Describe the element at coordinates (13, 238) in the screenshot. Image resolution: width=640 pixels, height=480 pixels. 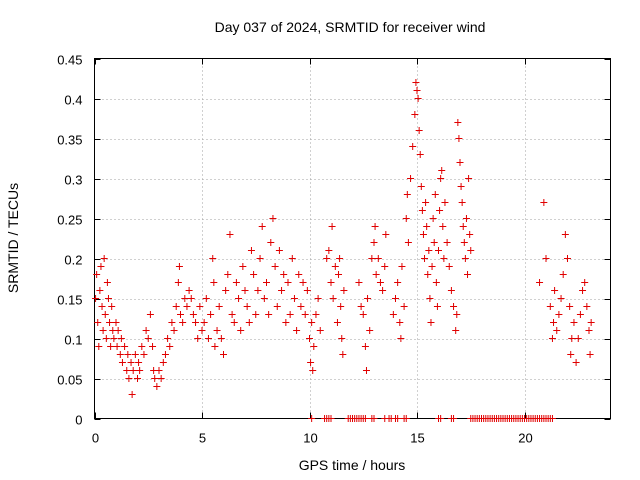
I see `y-axis-label: SRMTID / TECUs` at that location.